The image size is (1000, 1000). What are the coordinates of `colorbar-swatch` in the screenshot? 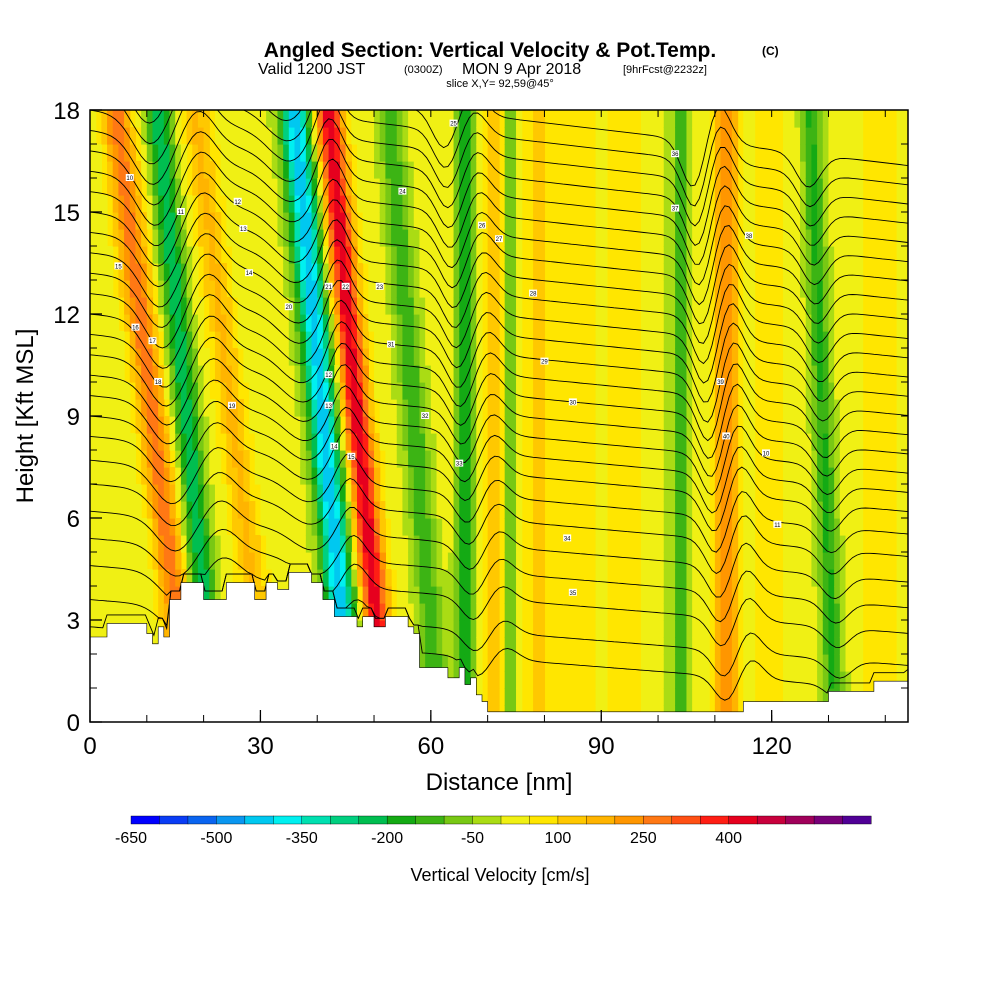 It's located at (401, 820).